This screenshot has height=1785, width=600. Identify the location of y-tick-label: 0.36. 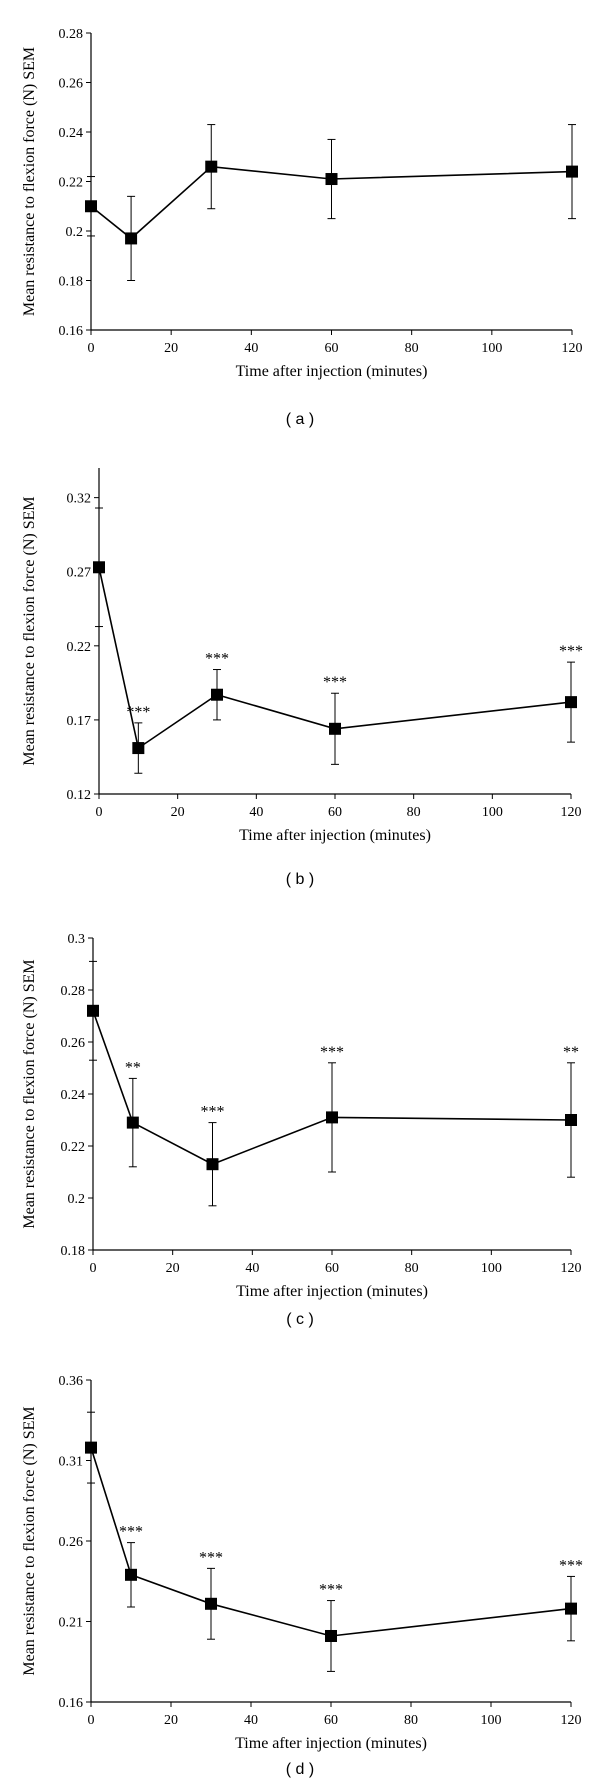
(71, 1381).